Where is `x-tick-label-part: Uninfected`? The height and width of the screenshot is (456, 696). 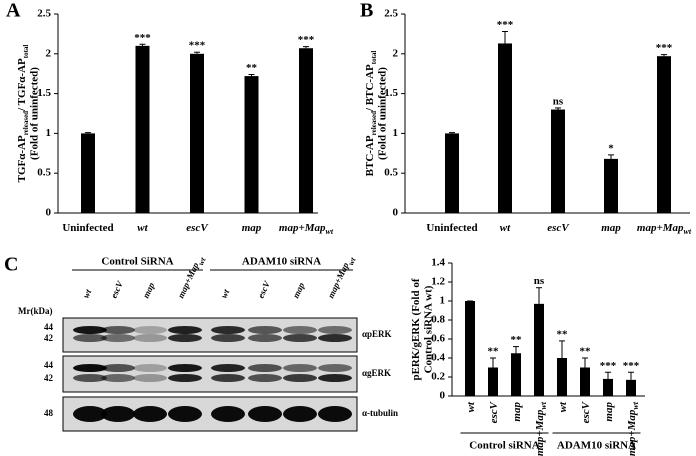 x-tick-label-part: Uninfected is located at coordinates (451, 228).